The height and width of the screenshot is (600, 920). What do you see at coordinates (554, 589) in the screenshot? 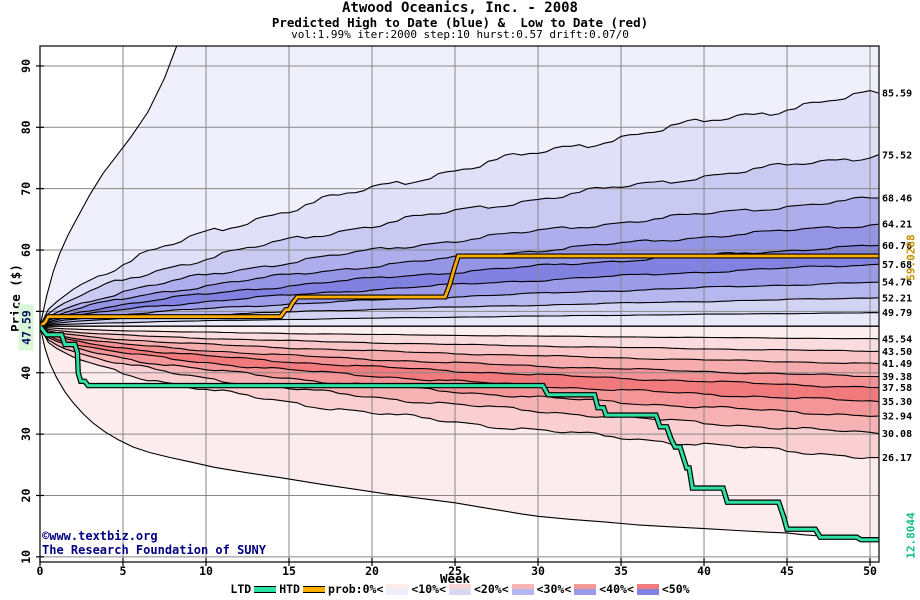
I see `probability-legend-label: <30%<` at bounding box center [554, 589].